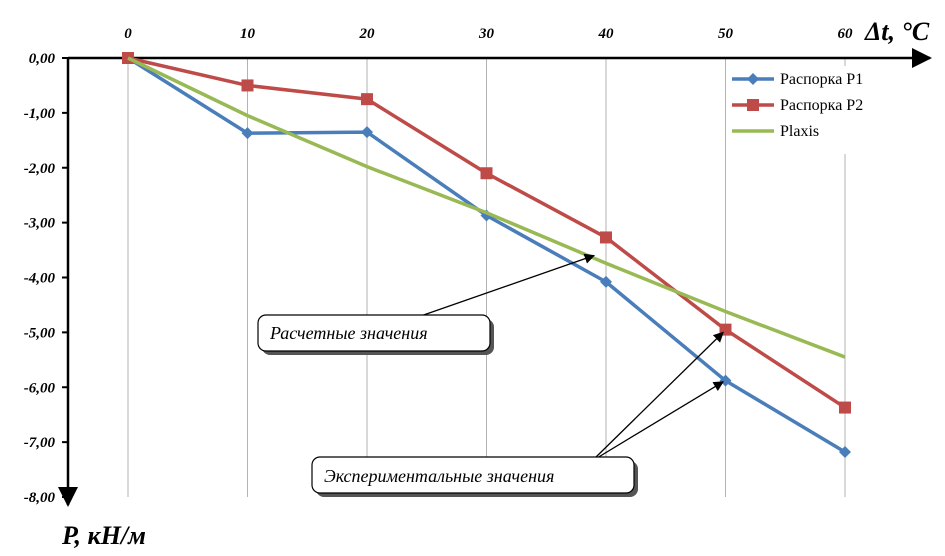 This screenshot has width=945, height=556. I want to click on y-tick-label: -7,00, so click(40, 443).